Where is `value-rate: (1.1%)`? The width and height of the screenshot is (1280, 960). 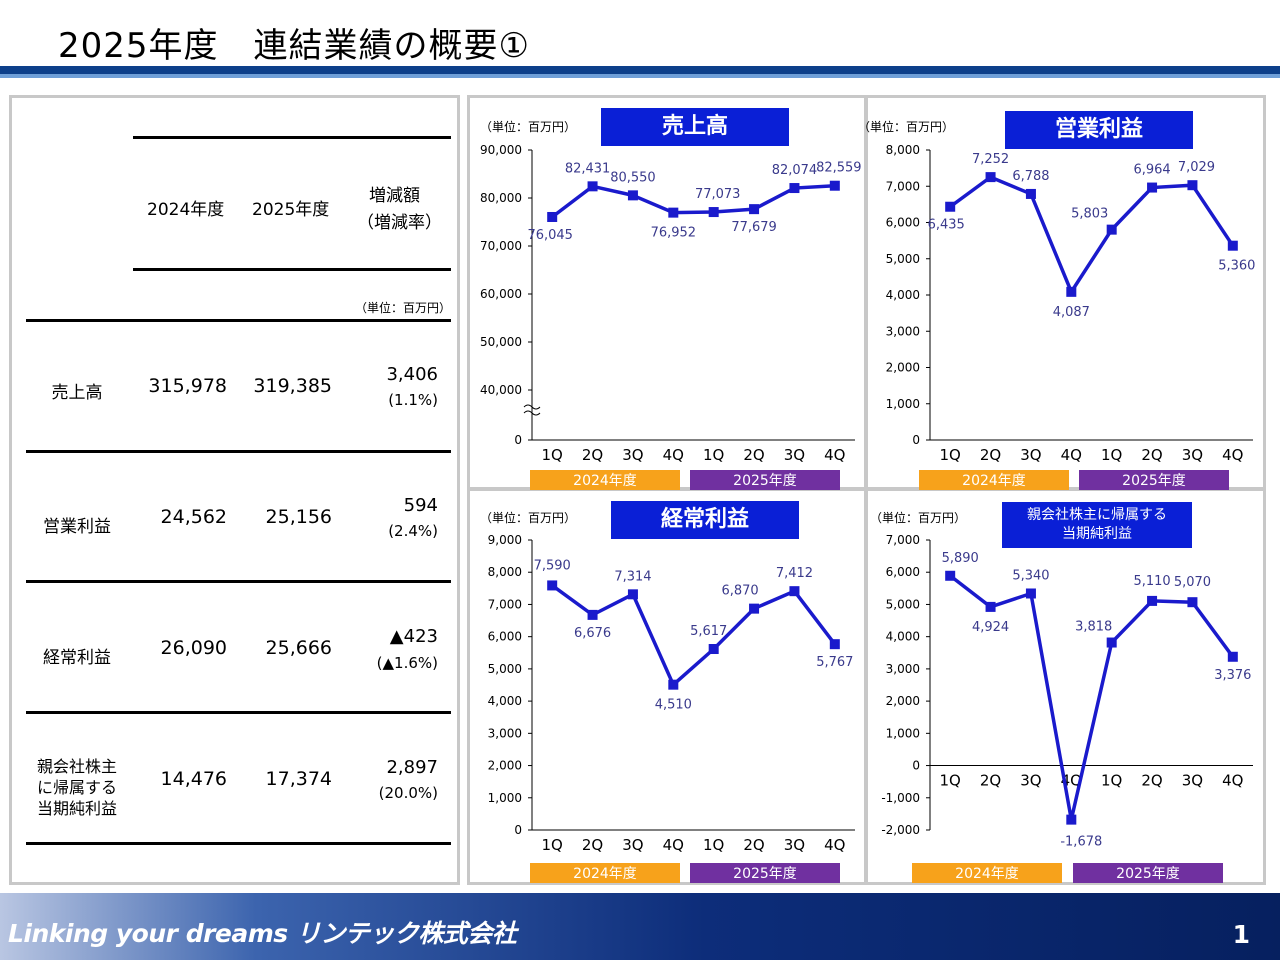 value-rate: (1.1%) is located at coordinates (413, 400).